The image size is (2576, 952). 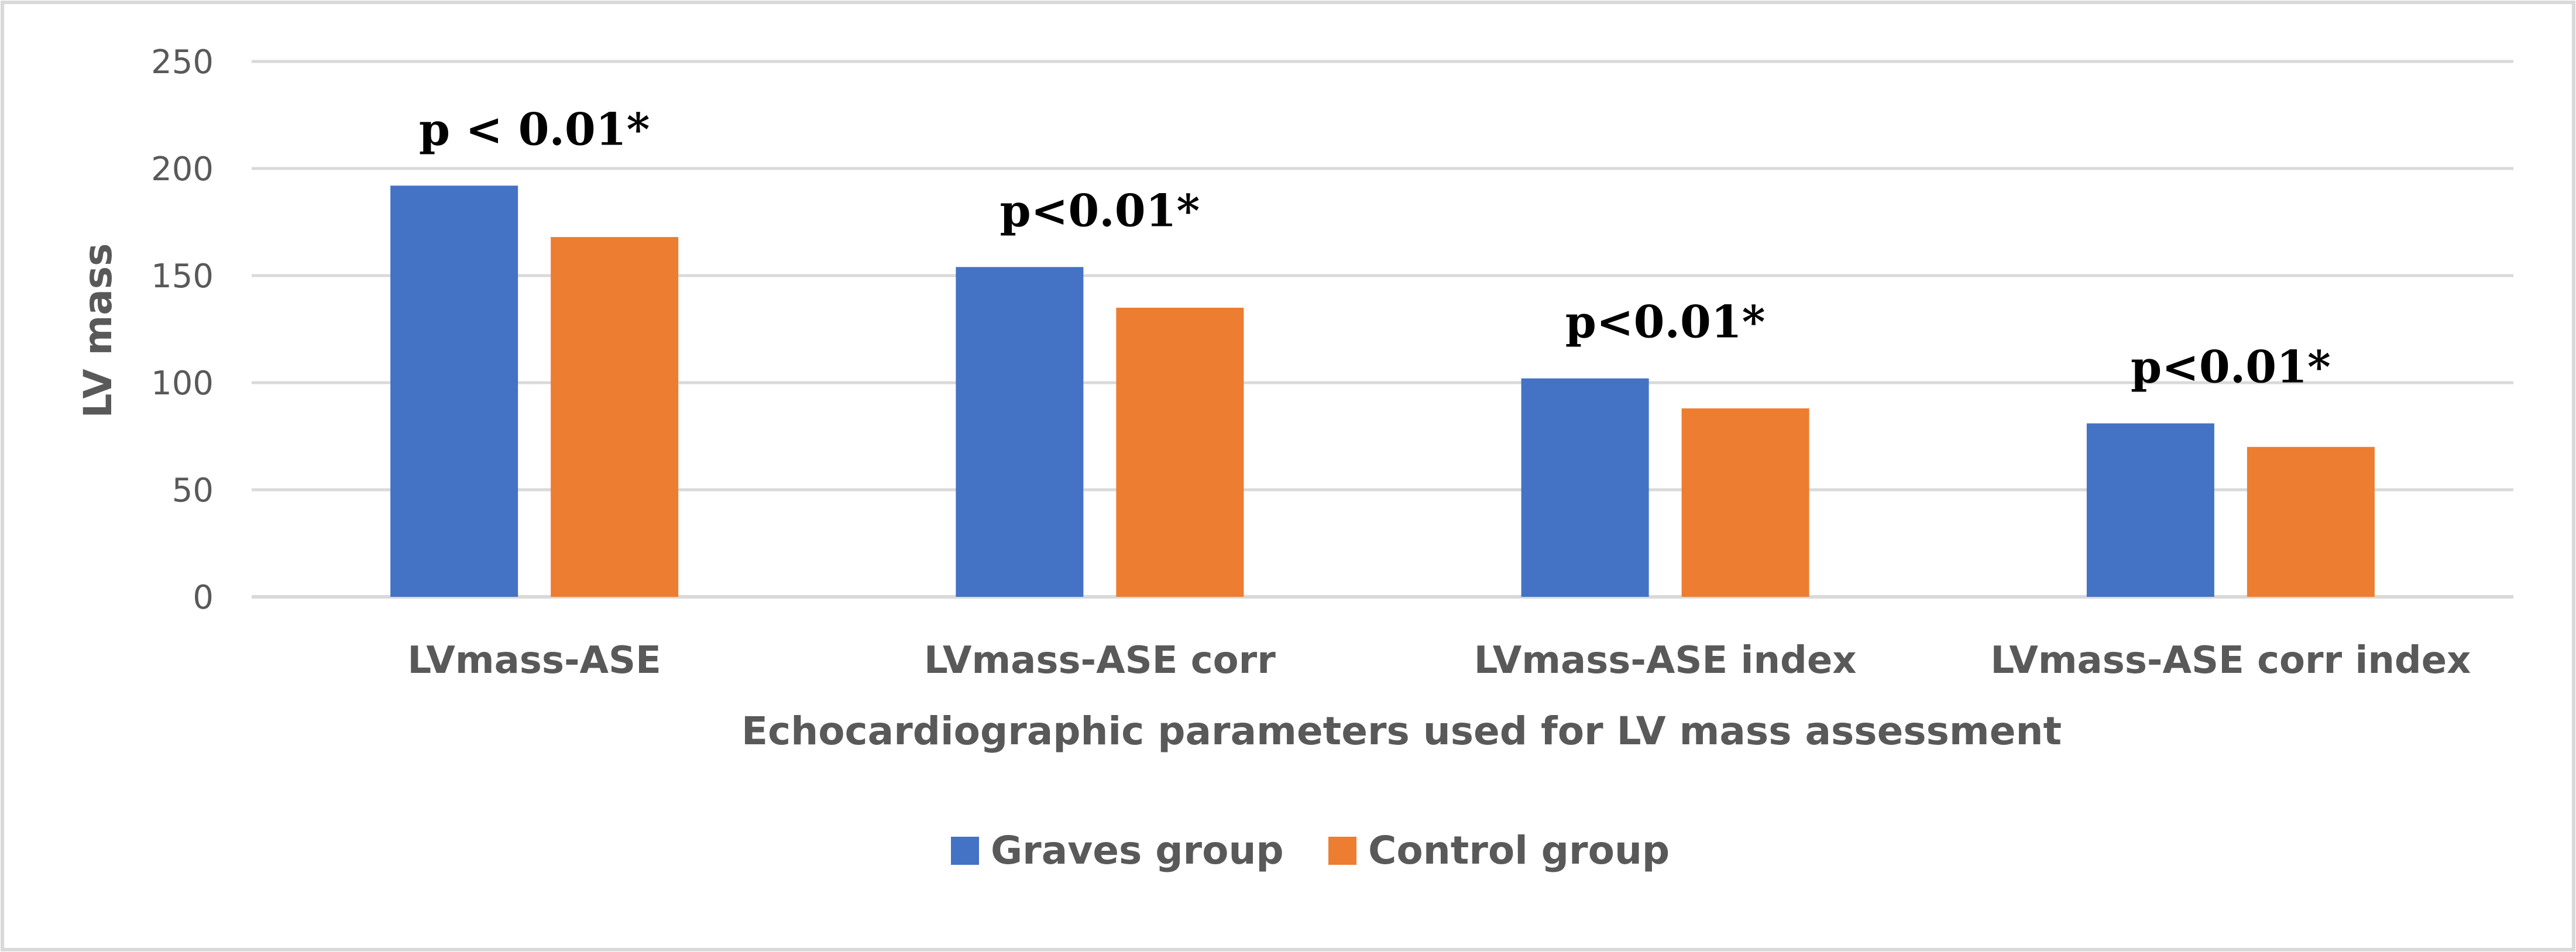 I want to click on y-tick-label: 100, so click(x=182, y=384).